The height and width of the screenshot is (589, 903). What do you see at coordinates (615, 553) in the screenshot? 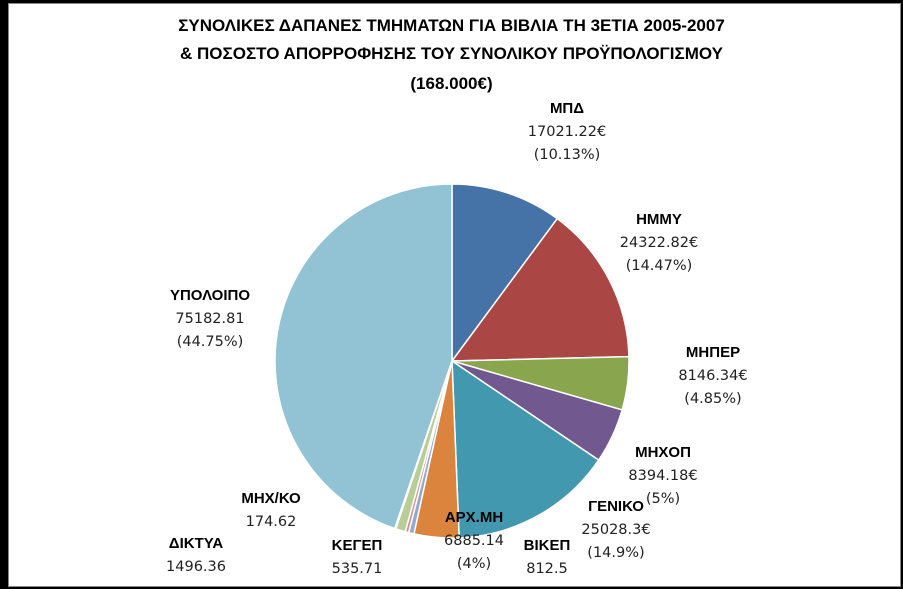
I see `slice-percent-label: (14.9%)` at bounding box center [615, 553].